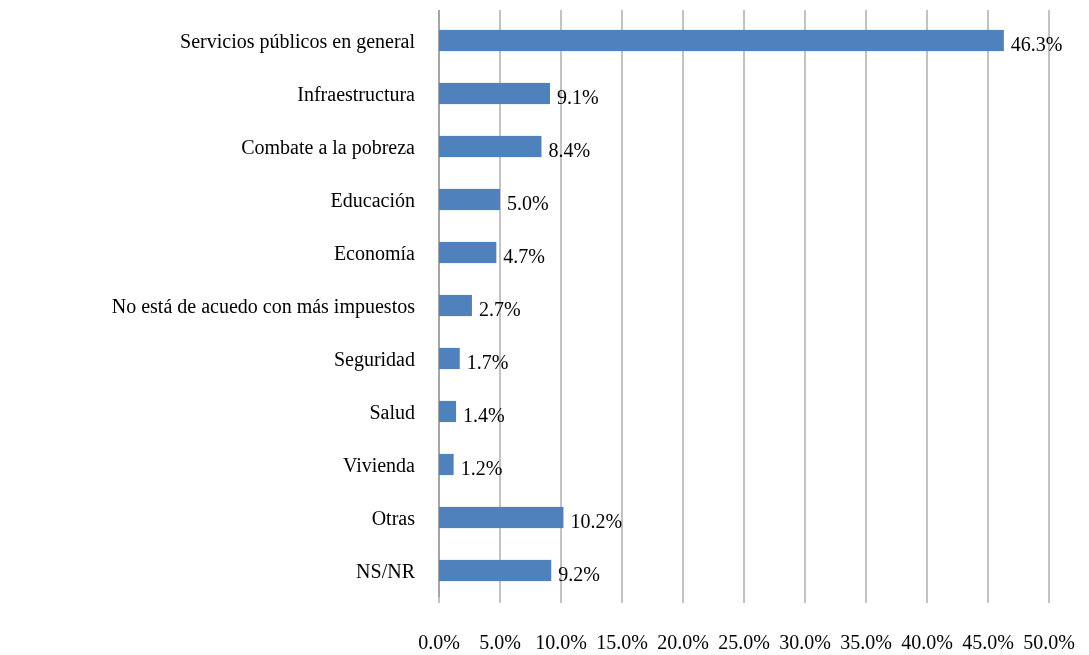  I want to click on x-tick-label: 15.0%, so click(622, 642).